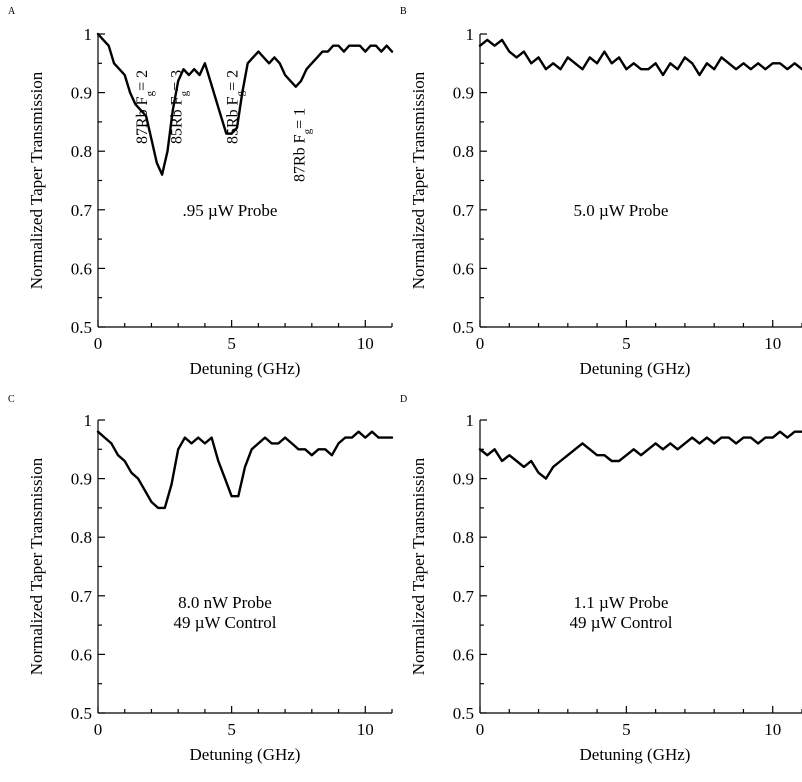 The image size is (802, 782). What do you see at coordinates (621, 602) in the screenshot?
I see `annotation-line: 1.1 µW Probe` at bounding box center [621, 602].